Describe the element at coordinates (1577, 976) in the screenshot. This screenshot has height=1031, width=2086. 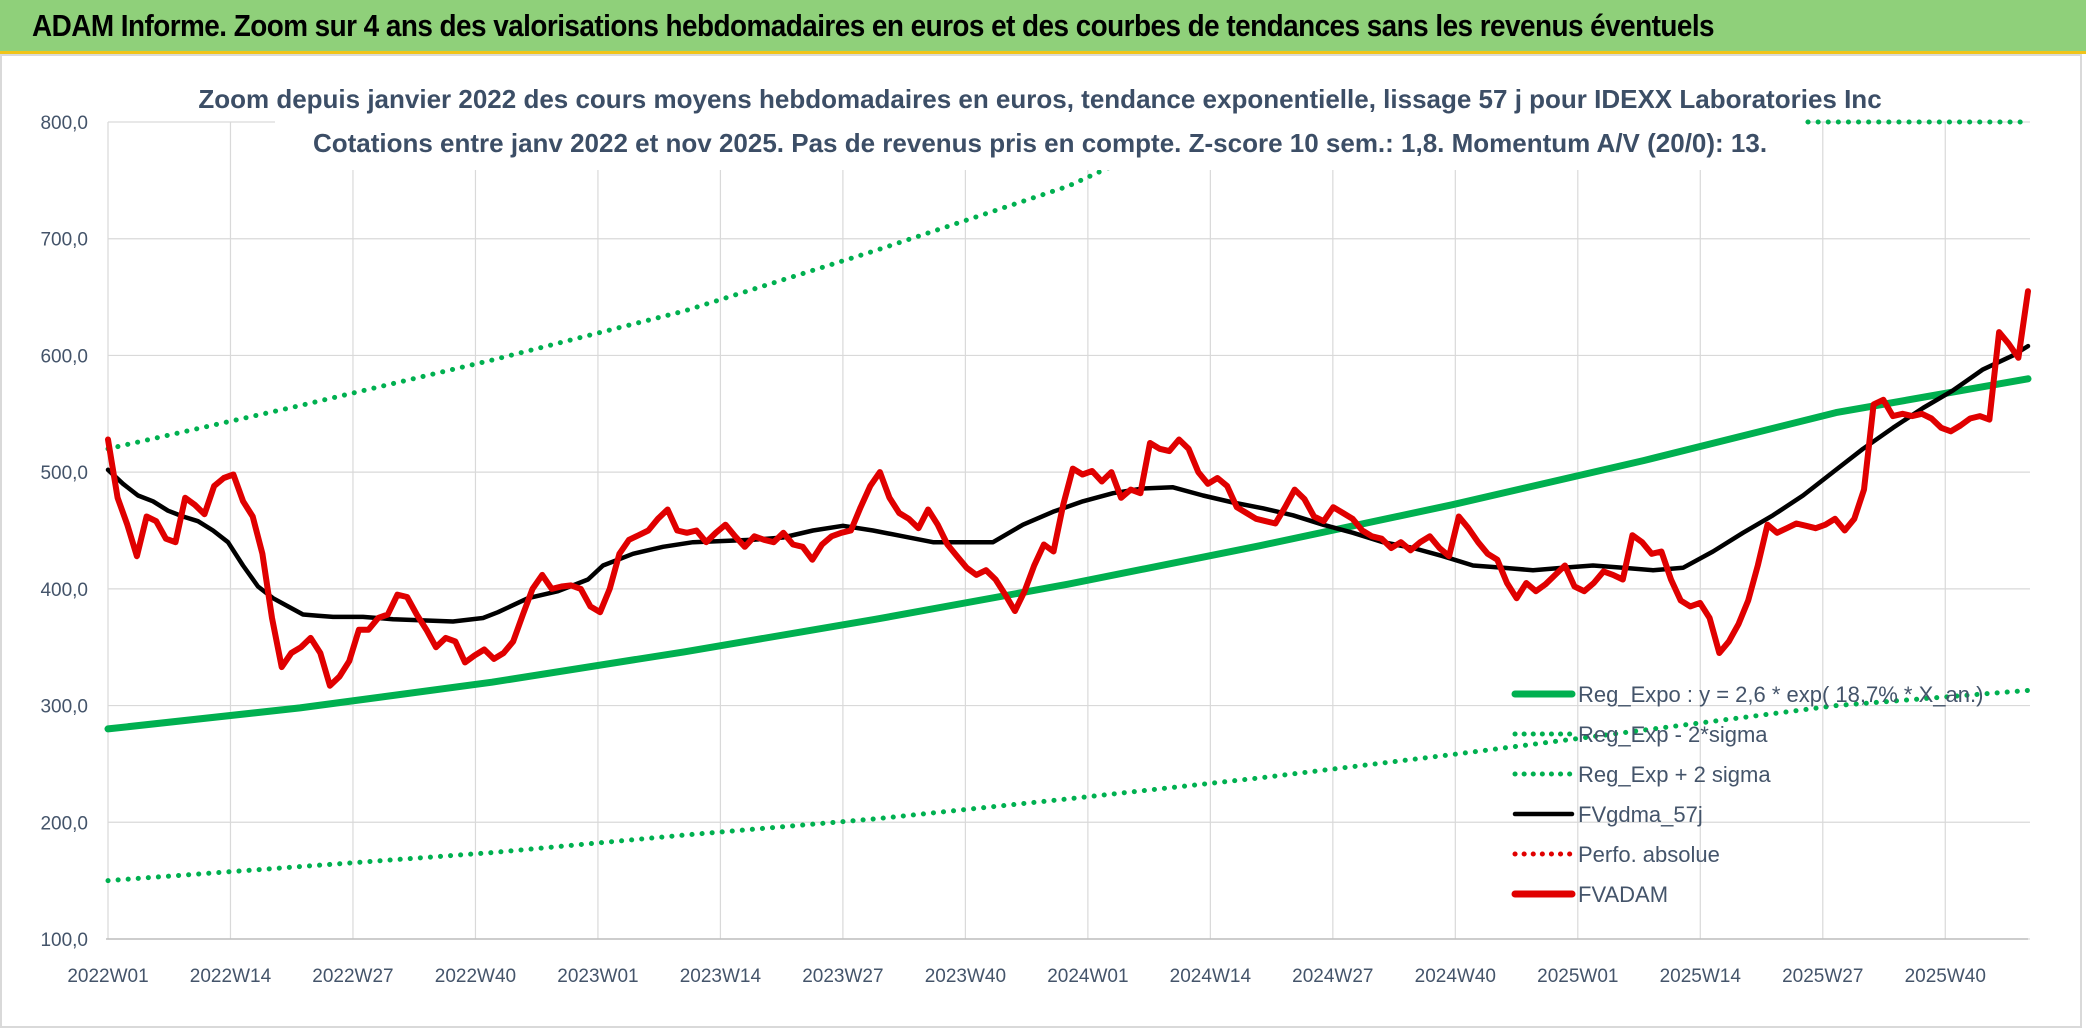
I see `x-tick-label: 2025W01` at that location.